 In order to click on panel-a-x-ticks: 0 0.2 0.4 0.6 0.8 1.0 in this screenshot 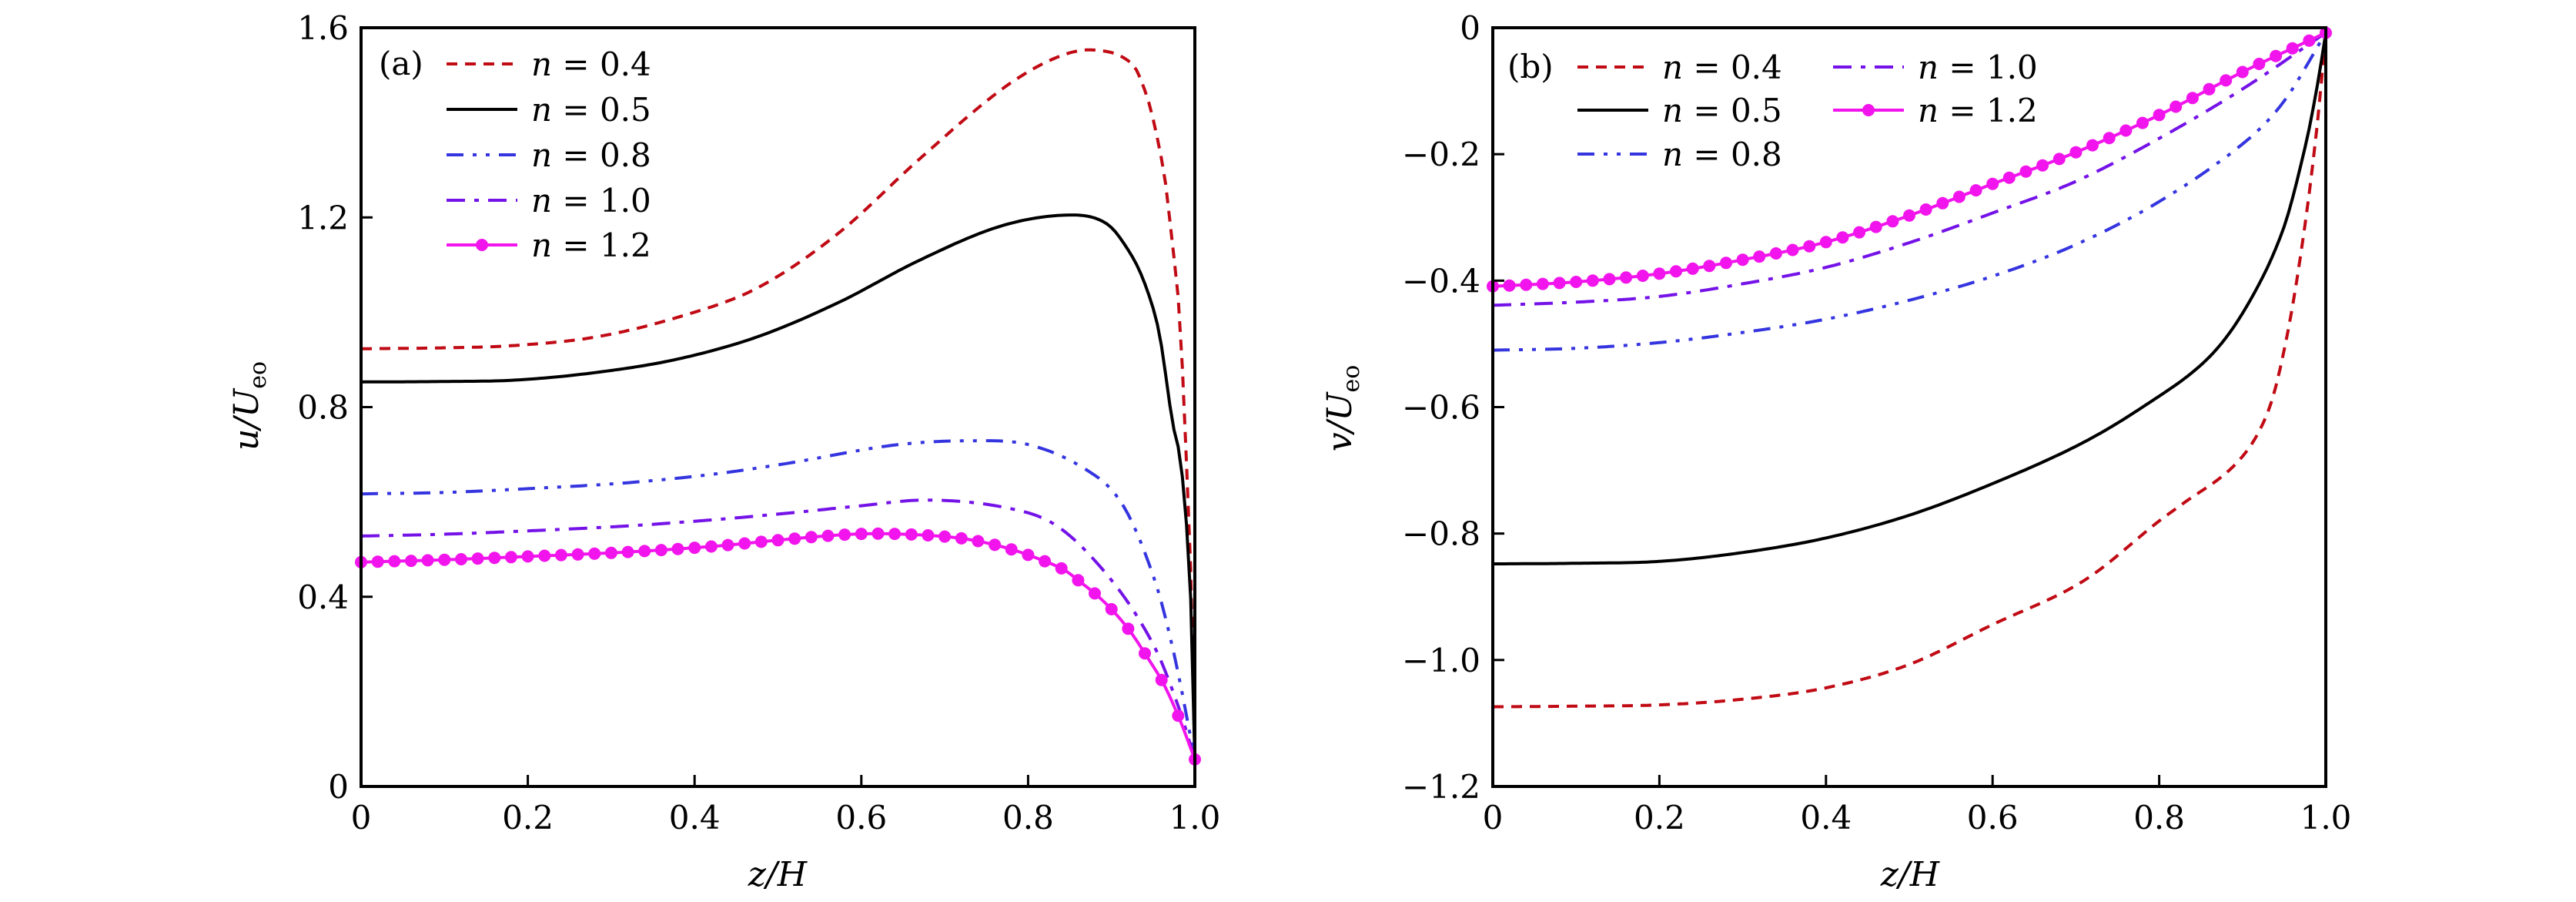, I will do `click(786, 806)`.